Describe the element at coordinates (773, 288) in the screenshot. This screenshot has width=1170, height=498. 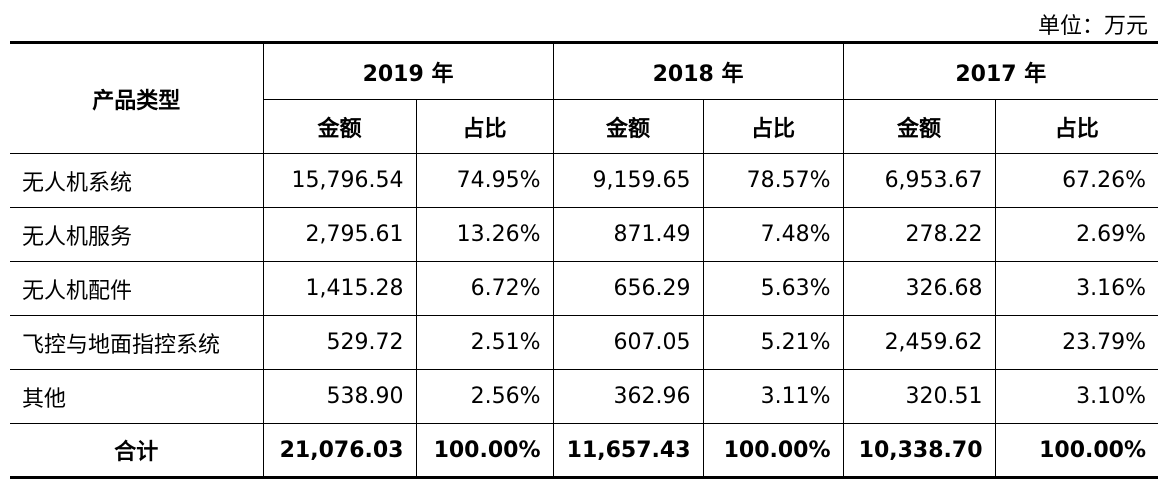
I see `ratio-cell: 5.63%` at that location.